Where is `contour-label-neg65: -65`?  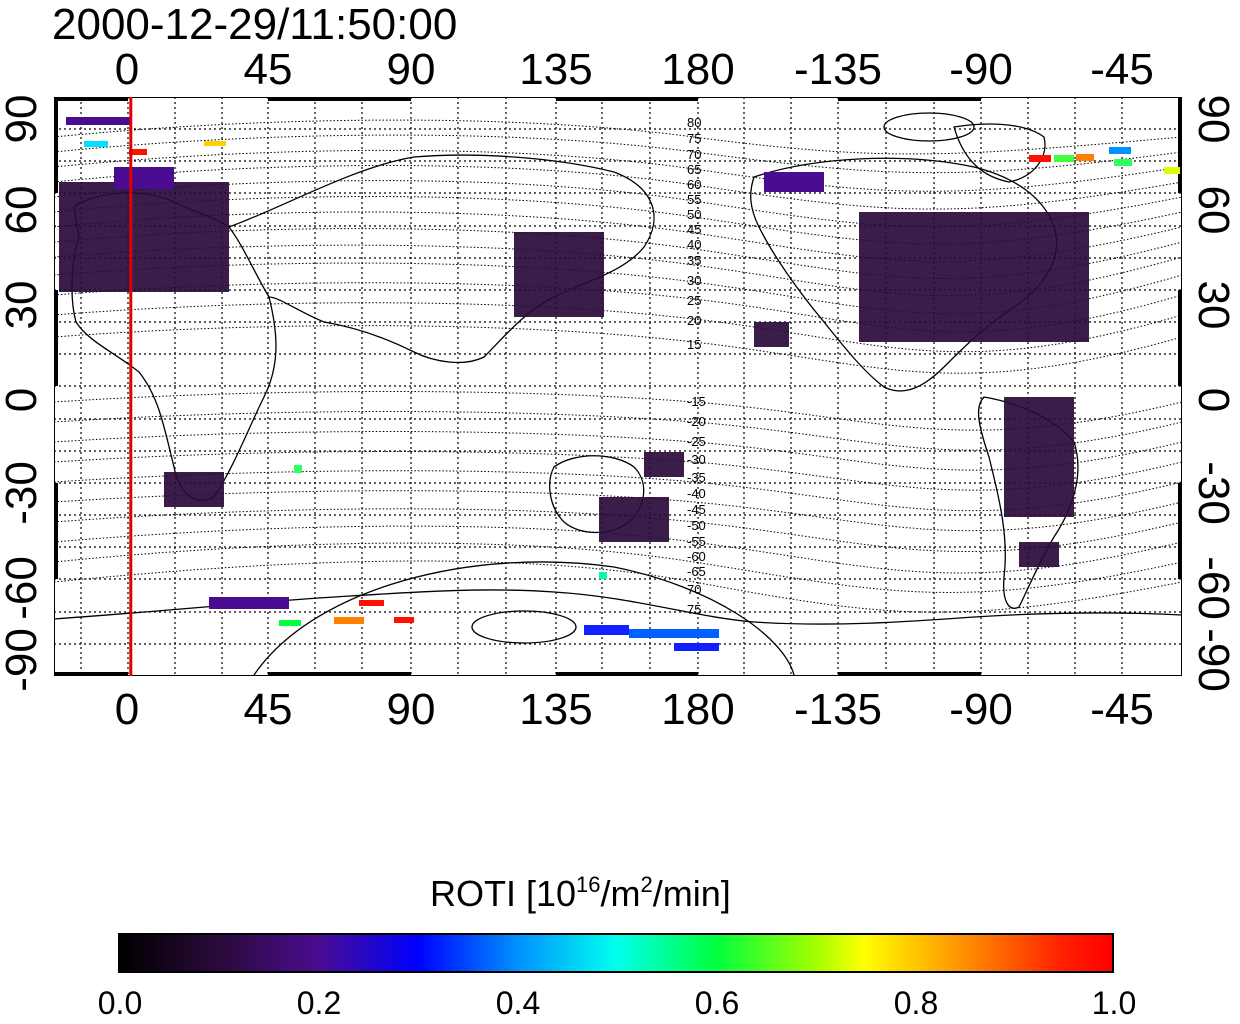
contour-label-neg65: -65 is located at coordinates (696, 571).